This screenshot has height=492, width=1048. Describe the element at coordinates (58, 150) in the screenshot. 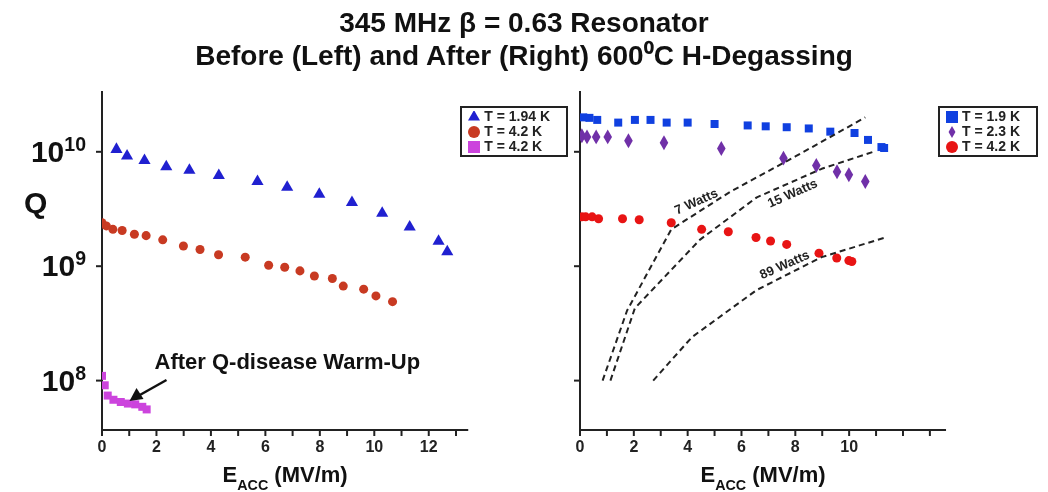

I see `y-tick-label: 10$^{10}$` at that location.